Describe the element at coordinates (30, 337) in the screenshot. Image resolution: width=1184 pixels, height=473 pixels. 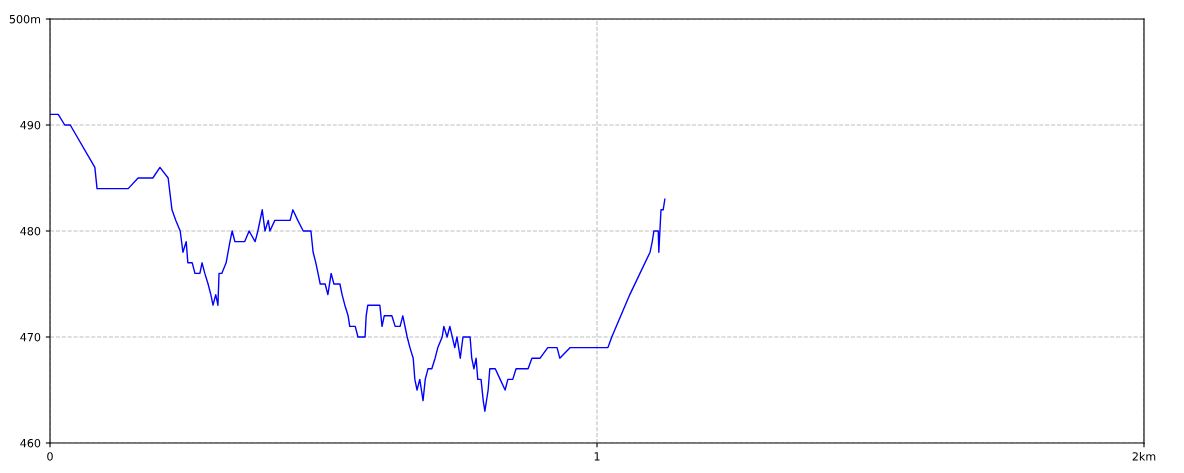
I see `y-tick-label: 470` at that location.